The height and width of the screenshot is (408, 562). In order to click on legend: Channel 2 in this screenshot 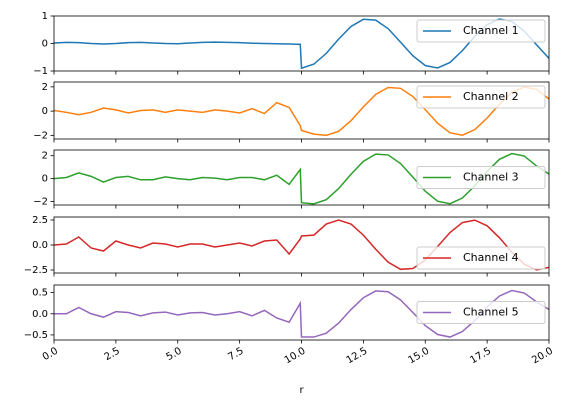, I will do `click(481, 97)`.